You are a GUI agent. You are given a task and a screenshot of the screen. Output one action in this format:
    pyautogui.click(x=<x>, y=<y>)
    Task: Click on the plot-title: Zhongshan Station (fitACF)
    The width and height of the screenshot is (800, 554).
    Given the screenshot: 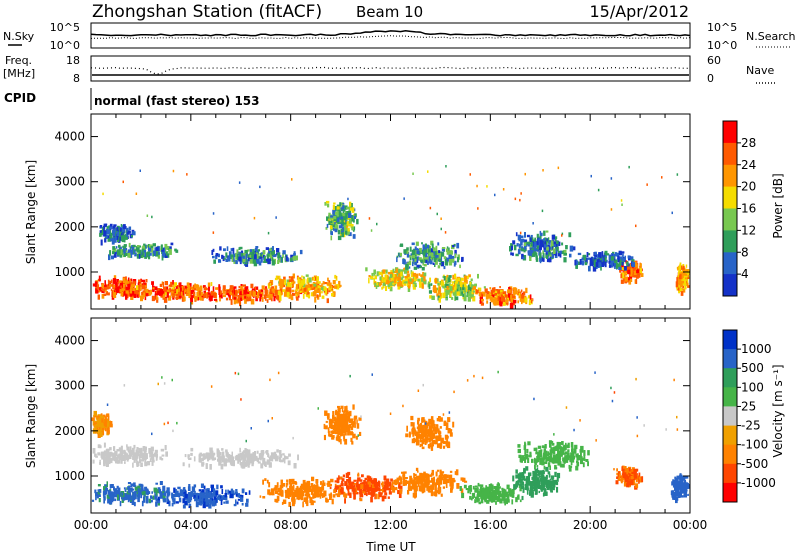 What is the action you would take?
    pyautogui.click(x=207, y=12)
    